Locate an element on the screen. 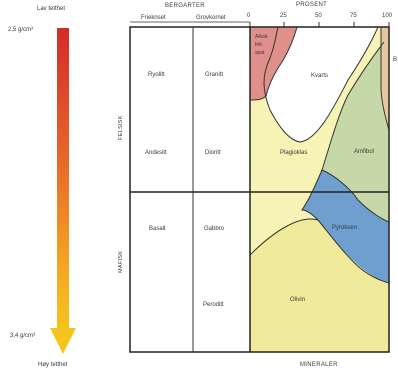  column-header-fine: Frieknset is located at coordinates (153, 18).